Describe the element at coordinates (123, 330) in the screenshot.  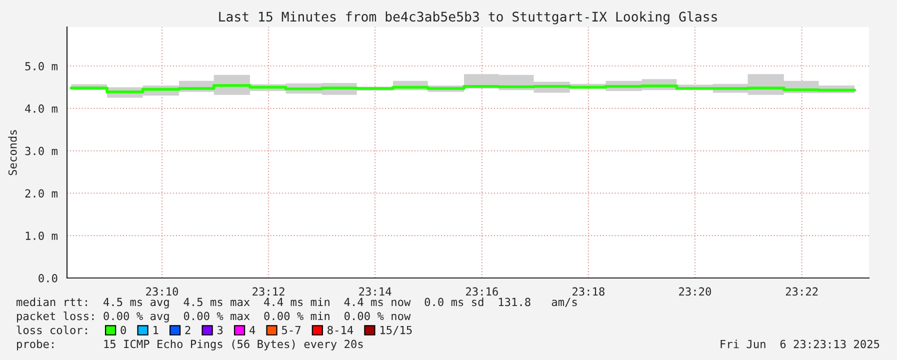
I see `legend-label: 0` at that location.